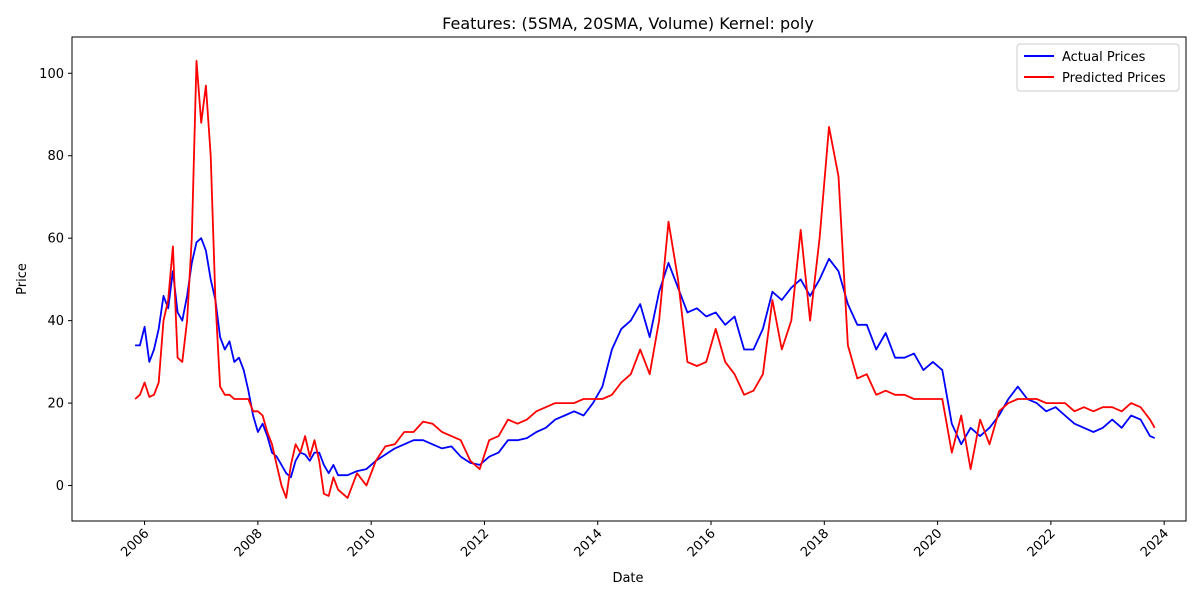 This screenshot has height=600, width=1200. I want to click on legend: Actual Prices Predicted Prices, so click(1098, 67).